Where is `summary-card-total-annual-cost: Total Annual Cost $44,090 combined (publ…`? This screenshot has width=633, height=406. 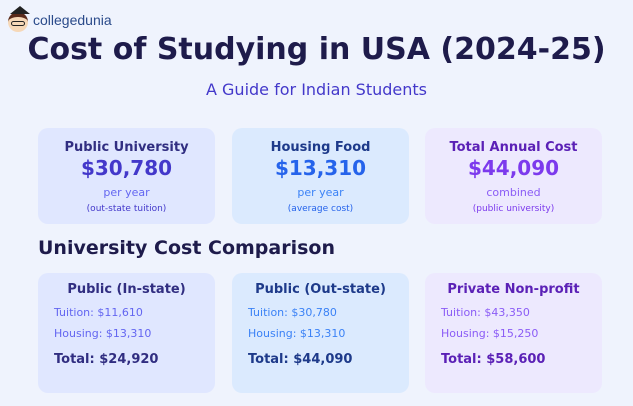
summary-card-total-annual-cost: Total Annual Cost $44,090 combined (publ… is located at coordinates (513, 176).